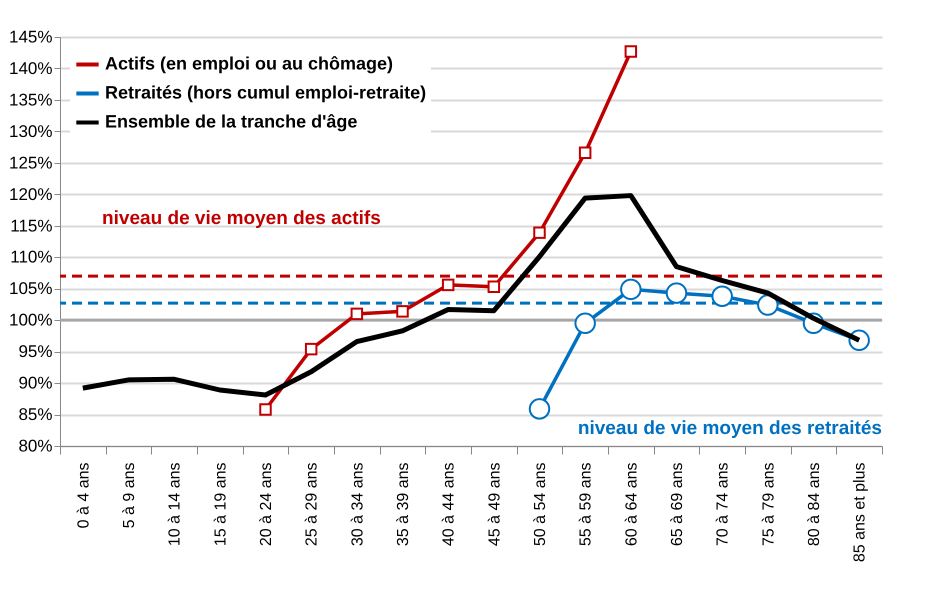  I want to click on ref-line-label: niveau de vie moyen des actifs, so click(241, 219).